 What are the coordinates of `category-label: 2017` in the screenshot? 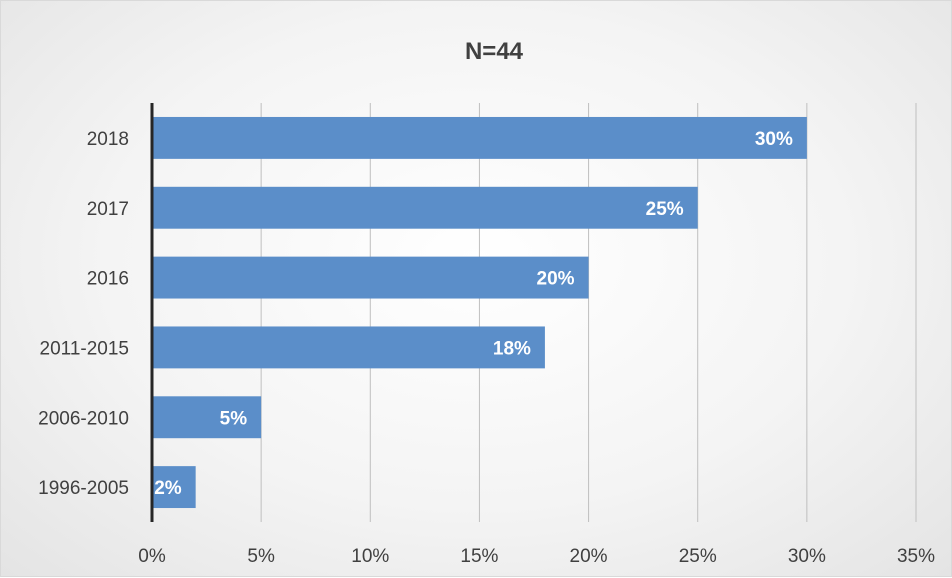 It's located at (108, 209).